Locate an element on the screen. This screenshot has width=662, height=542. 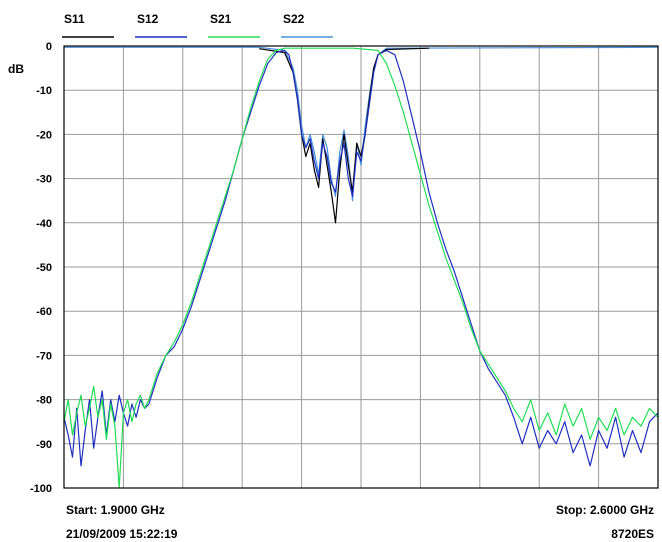
legend-label-s12: S12 is located at coordinates (148, 19).